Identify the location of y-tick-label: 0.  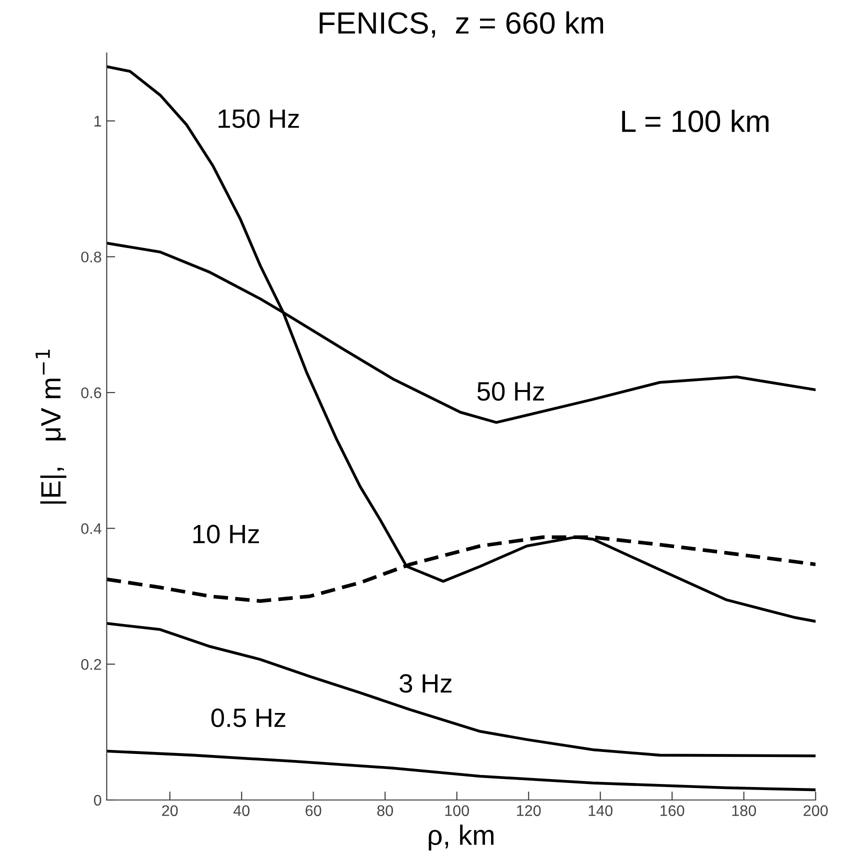
(98, 800).